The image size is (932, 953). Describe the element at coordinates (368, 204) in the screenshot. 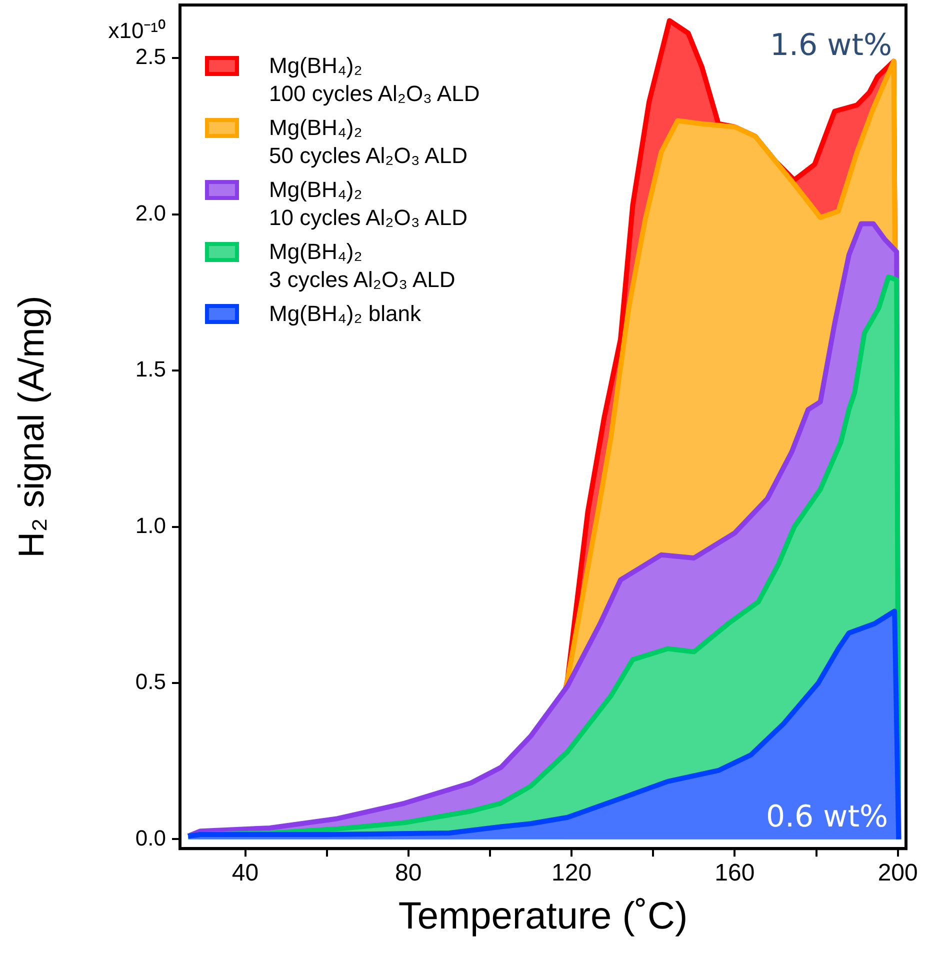

I see `legend-label: Mg(BH₄)₂ 10 cycles Al₂O₃ ALD` at that location.